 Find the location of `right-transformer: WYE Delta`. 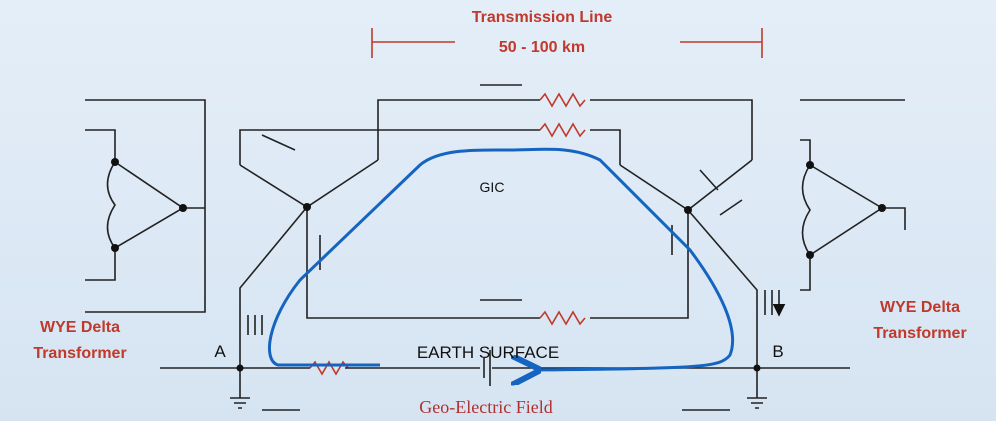

right-transformer: WYE Delta is located at coordinates (920, 307).